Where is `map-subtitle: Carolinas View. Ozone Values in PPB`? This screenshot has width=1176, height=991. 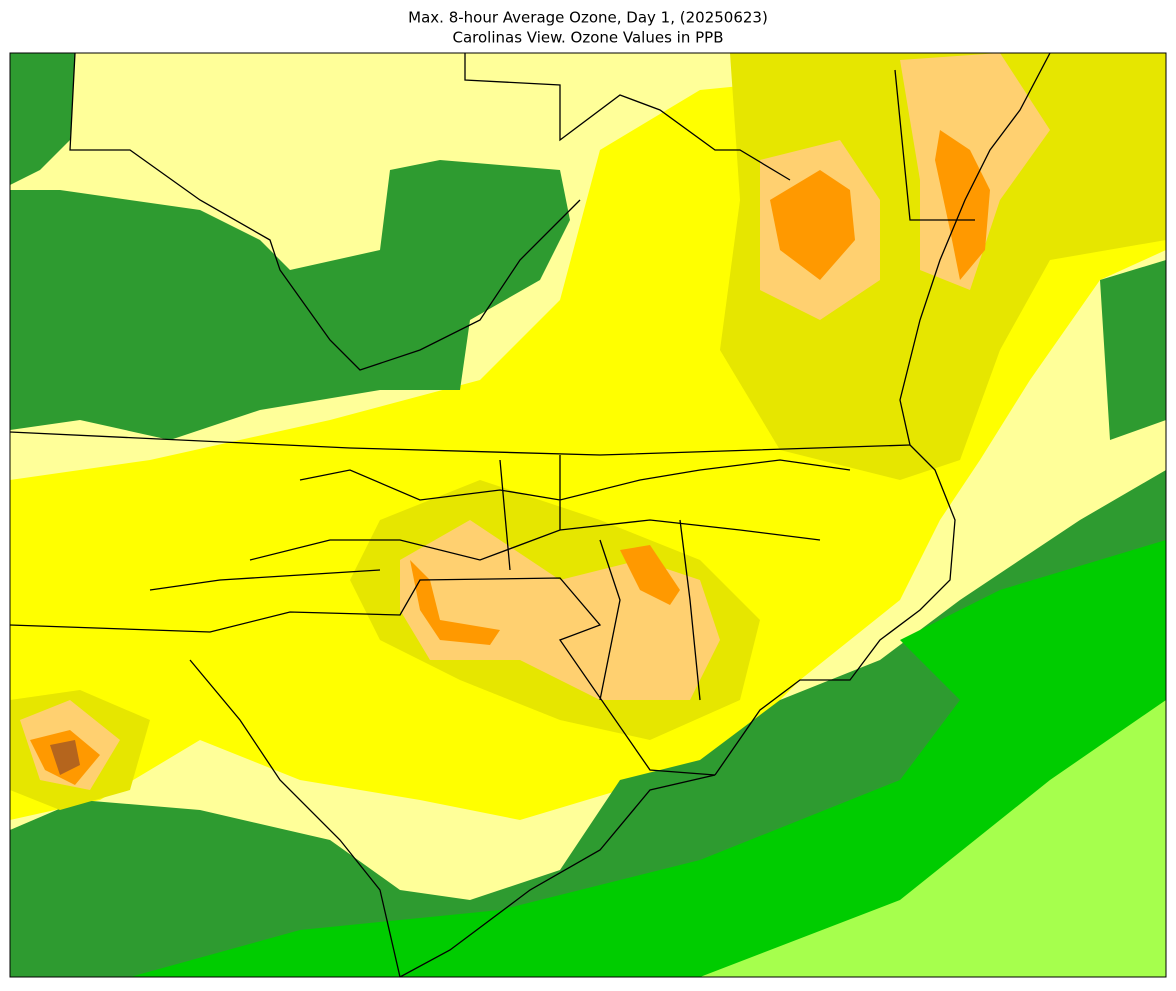 map-subtitle: Carolinas View. Ozone Values in PPB is located at coordinates (587, 38).